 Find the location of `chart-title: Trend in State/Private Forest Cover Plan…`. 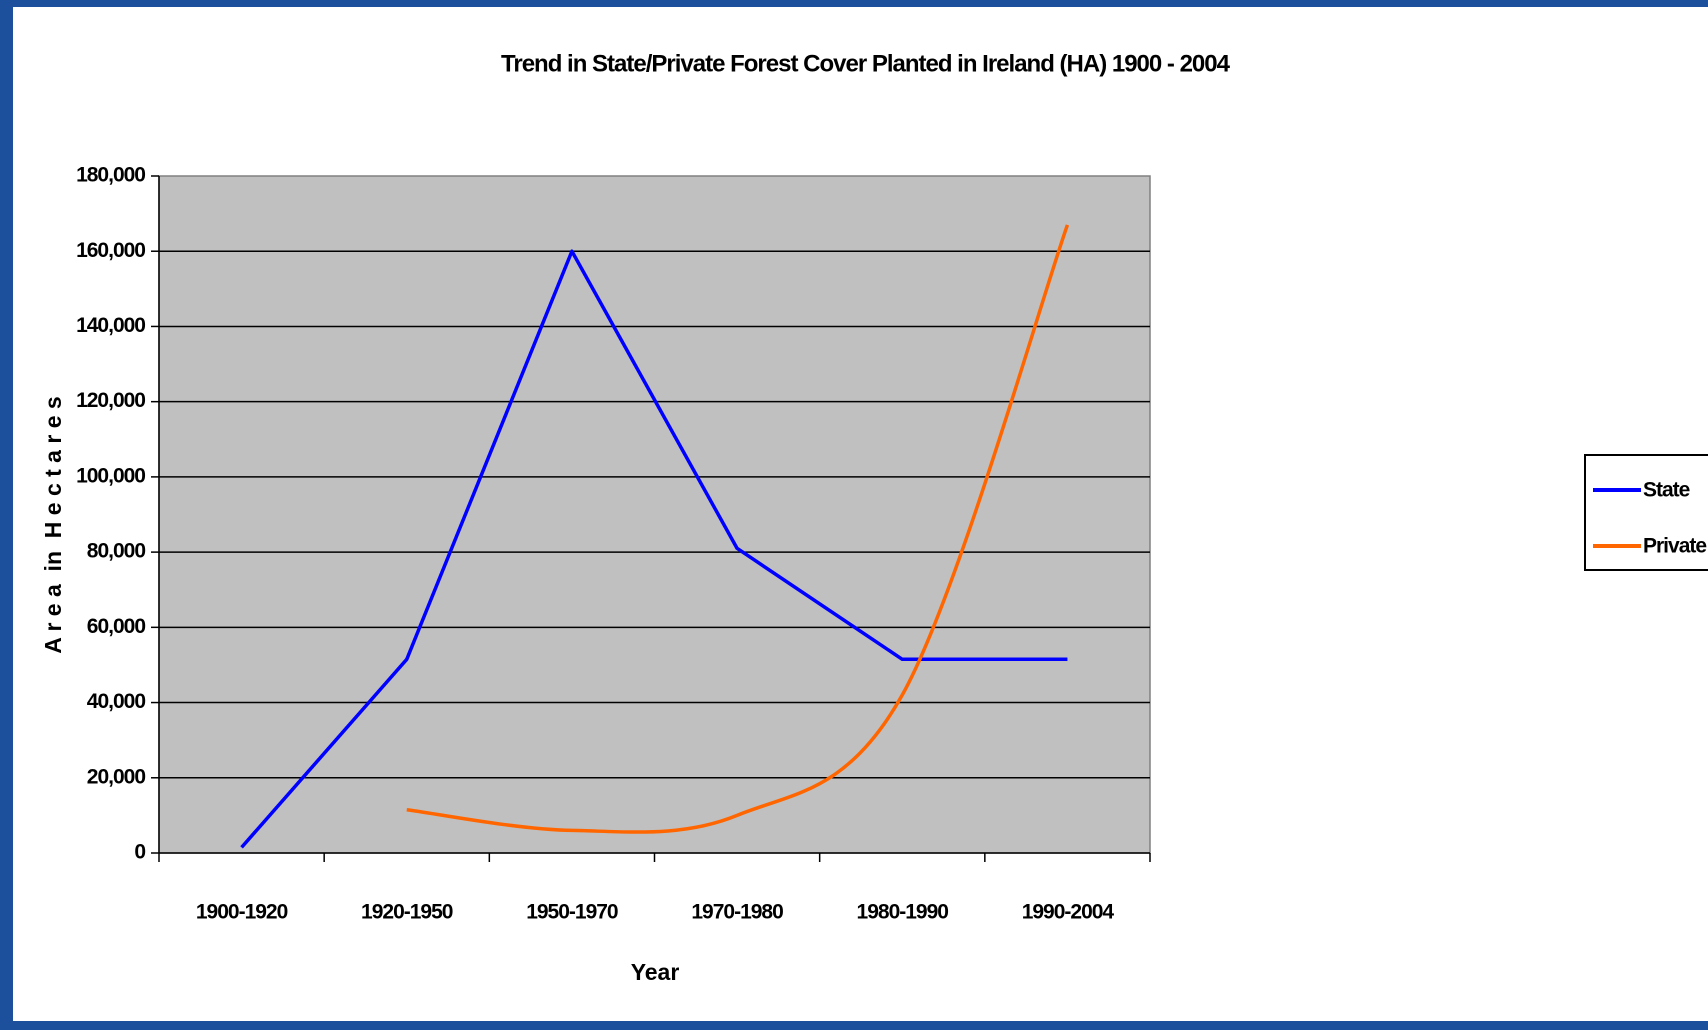

chart-title: Trend in State/Private Forest Cover Plan… is located at coordinates (866, 63).